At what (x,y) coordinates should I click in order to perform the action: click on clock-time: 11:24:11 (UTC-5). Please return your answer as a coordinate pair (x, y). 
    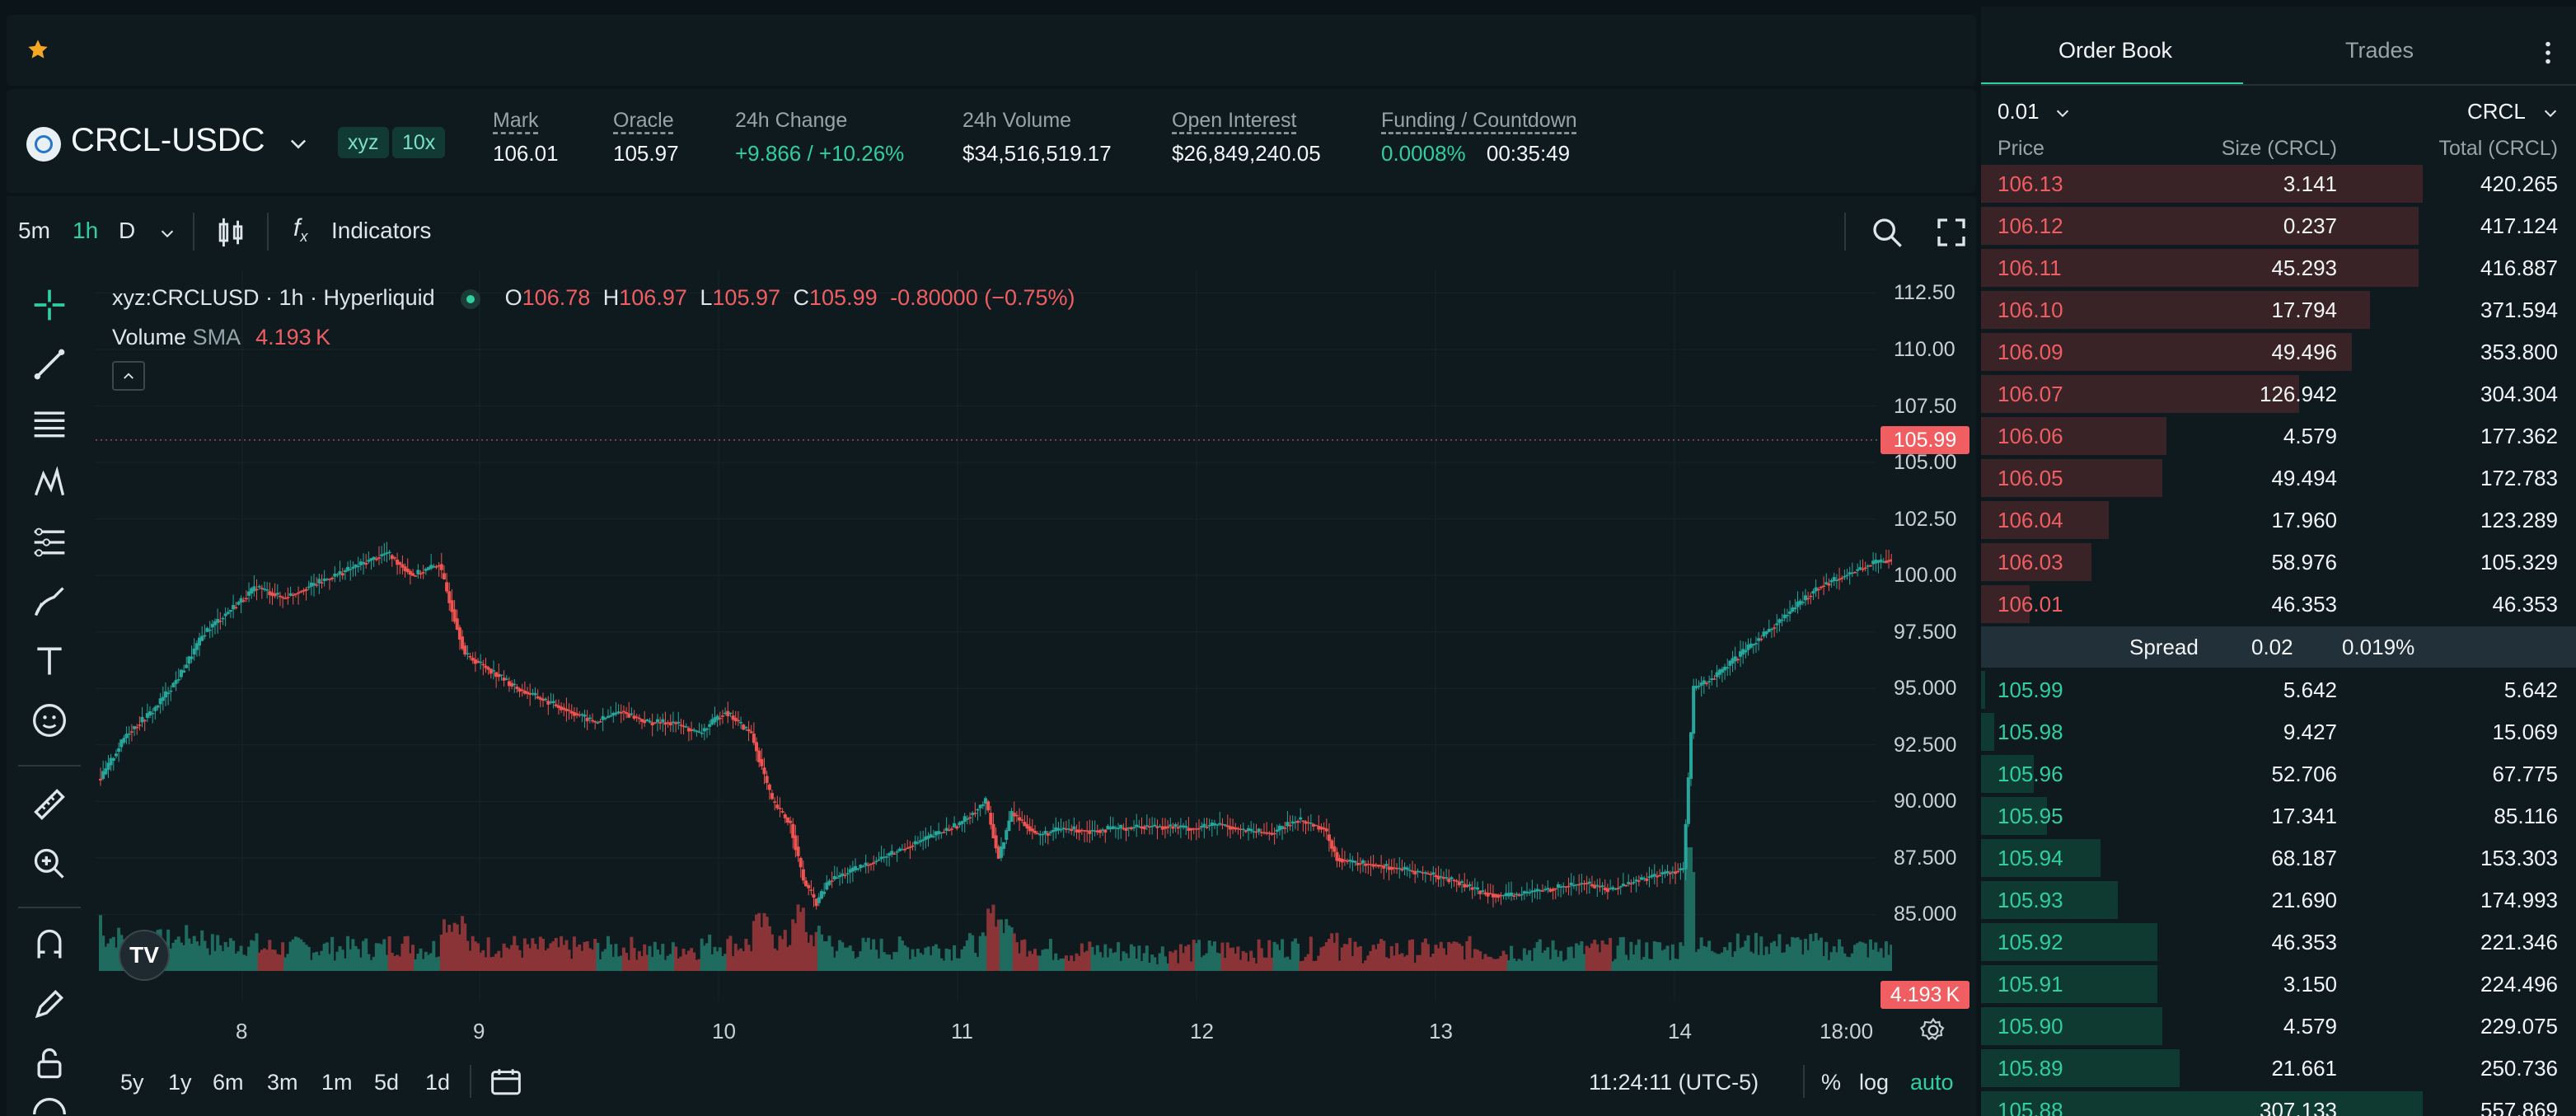
    Looking at the image, I should click on (1674, 1082).